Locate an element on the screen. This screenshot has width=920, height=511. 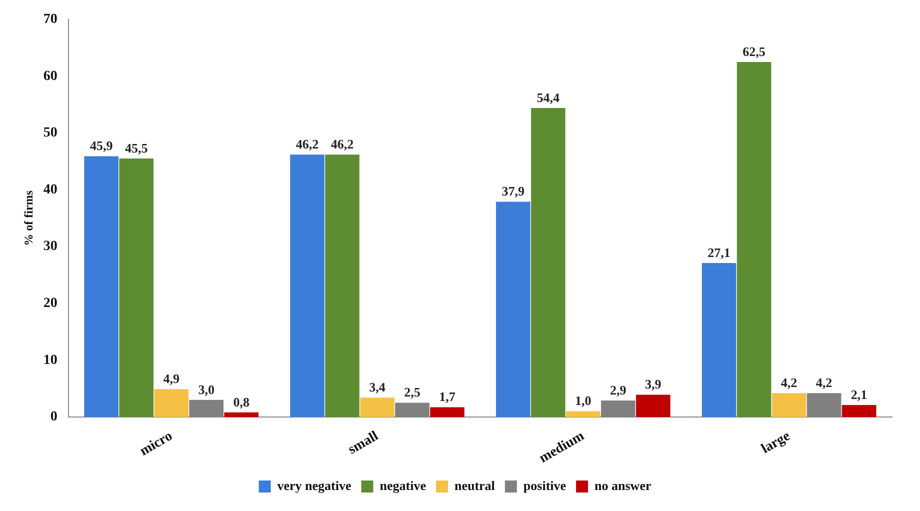
y-tick-label: 10 is located at coordinates (50, 360).